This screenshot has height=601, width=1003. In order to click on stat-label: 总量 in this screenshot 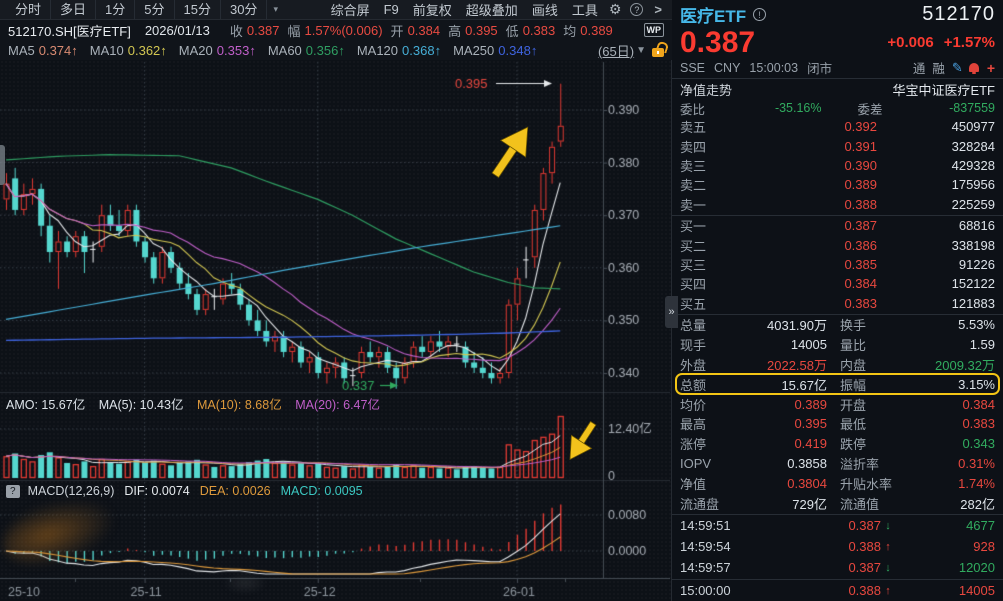, I will do `click(693, 326)`.